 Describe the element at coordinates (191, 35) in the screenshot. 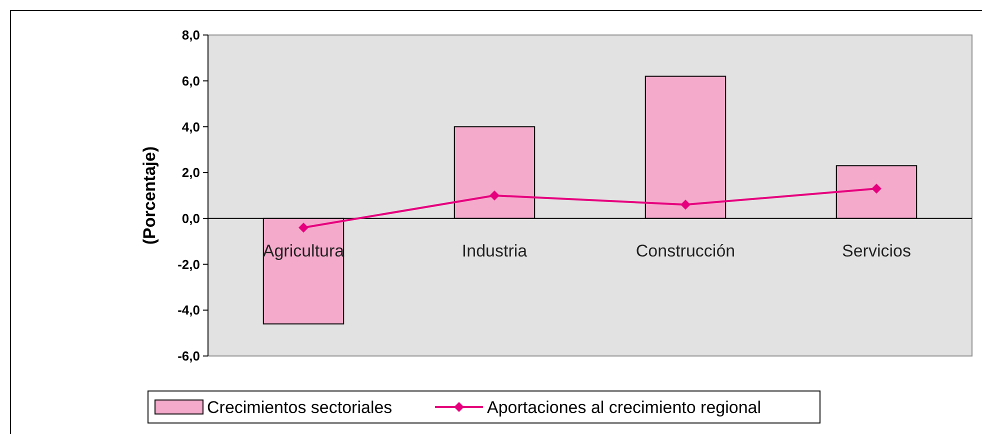

I see `y-tick-label: 8,0` at that location.